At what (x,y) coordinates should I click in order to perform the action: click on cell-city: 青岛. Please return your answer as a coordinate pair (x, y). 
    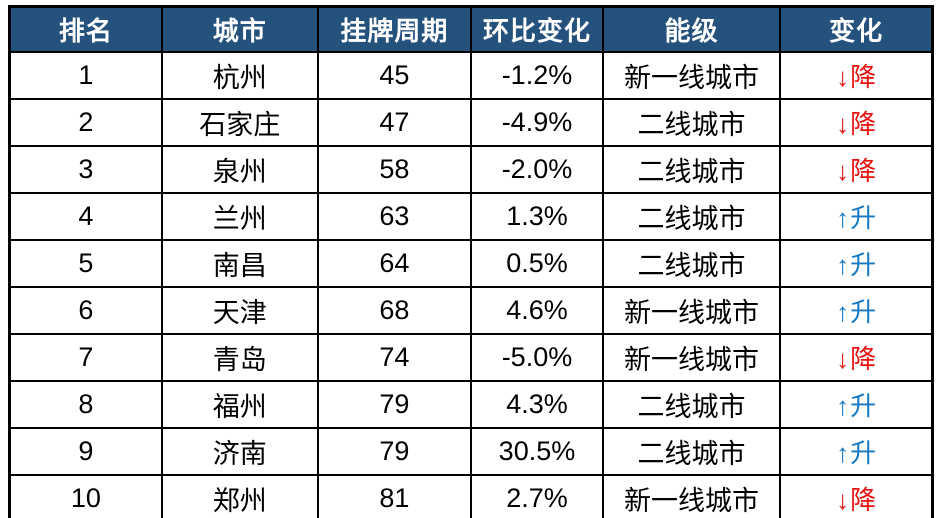
    Looking at the image, I should click on (239, 357).